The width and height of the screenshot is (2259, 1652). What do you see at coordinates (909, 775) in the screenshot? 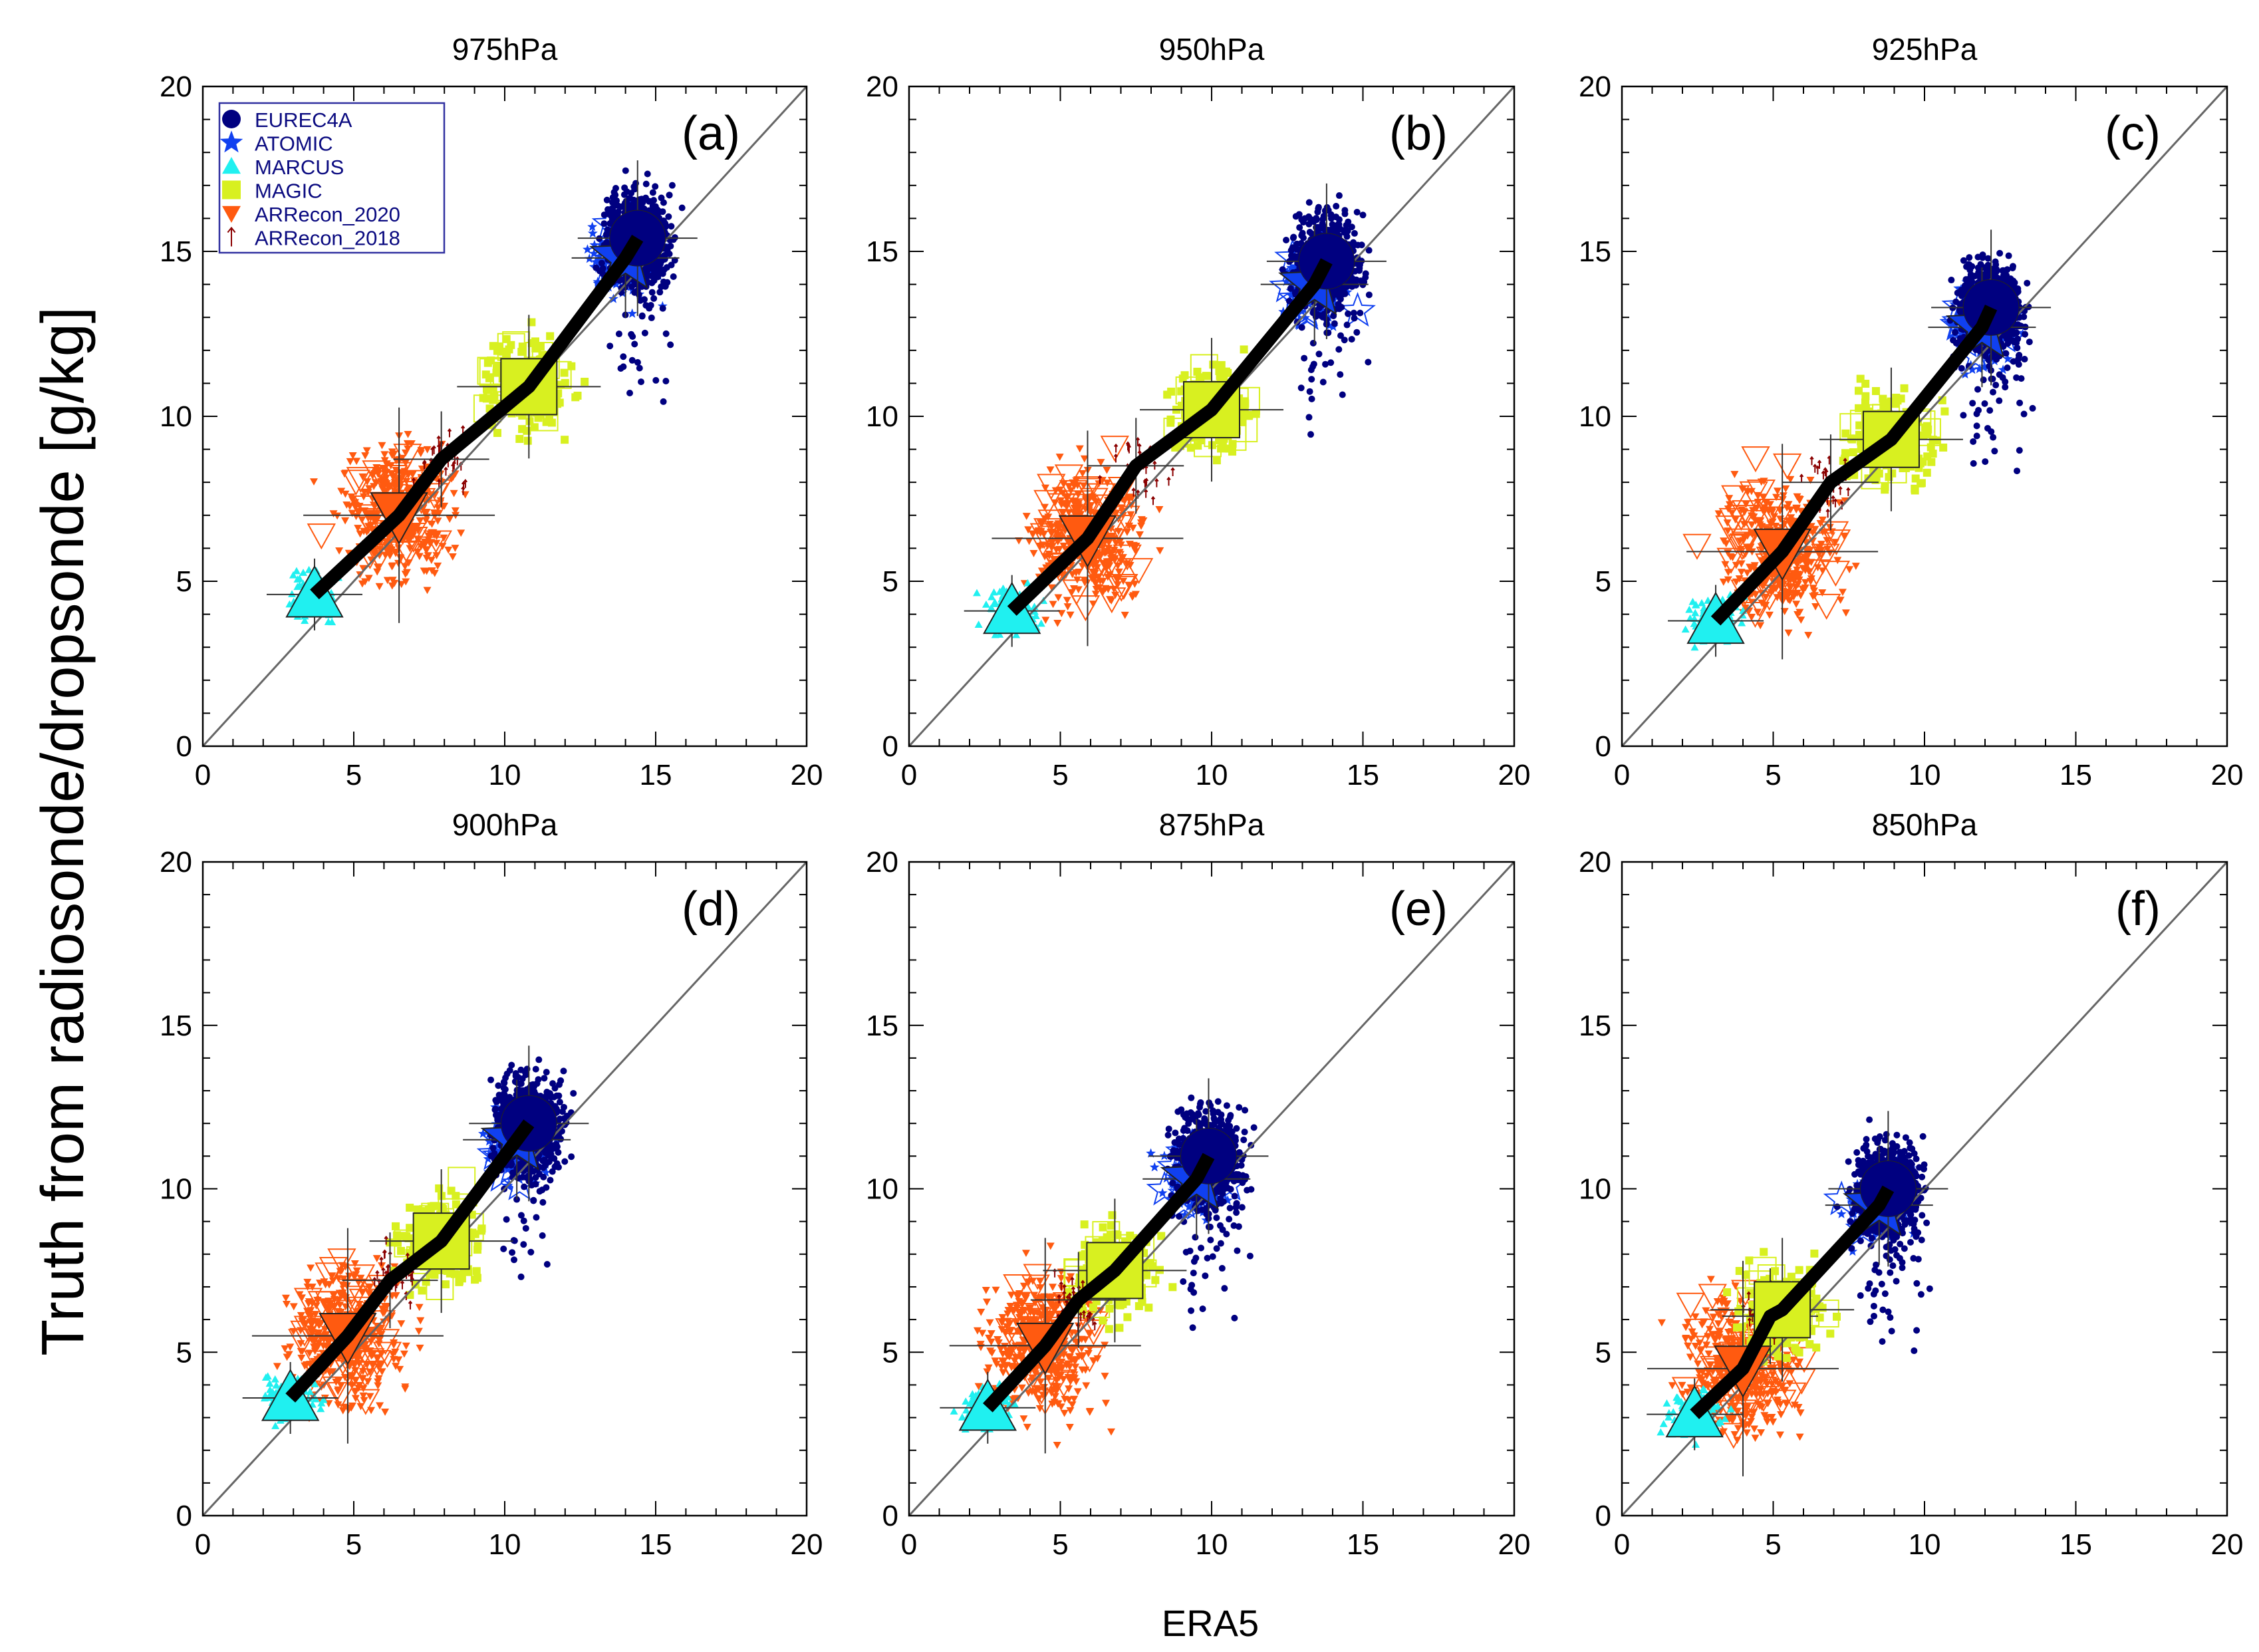
I see `x-tick-label: 0` at bounding box center [909, 775].